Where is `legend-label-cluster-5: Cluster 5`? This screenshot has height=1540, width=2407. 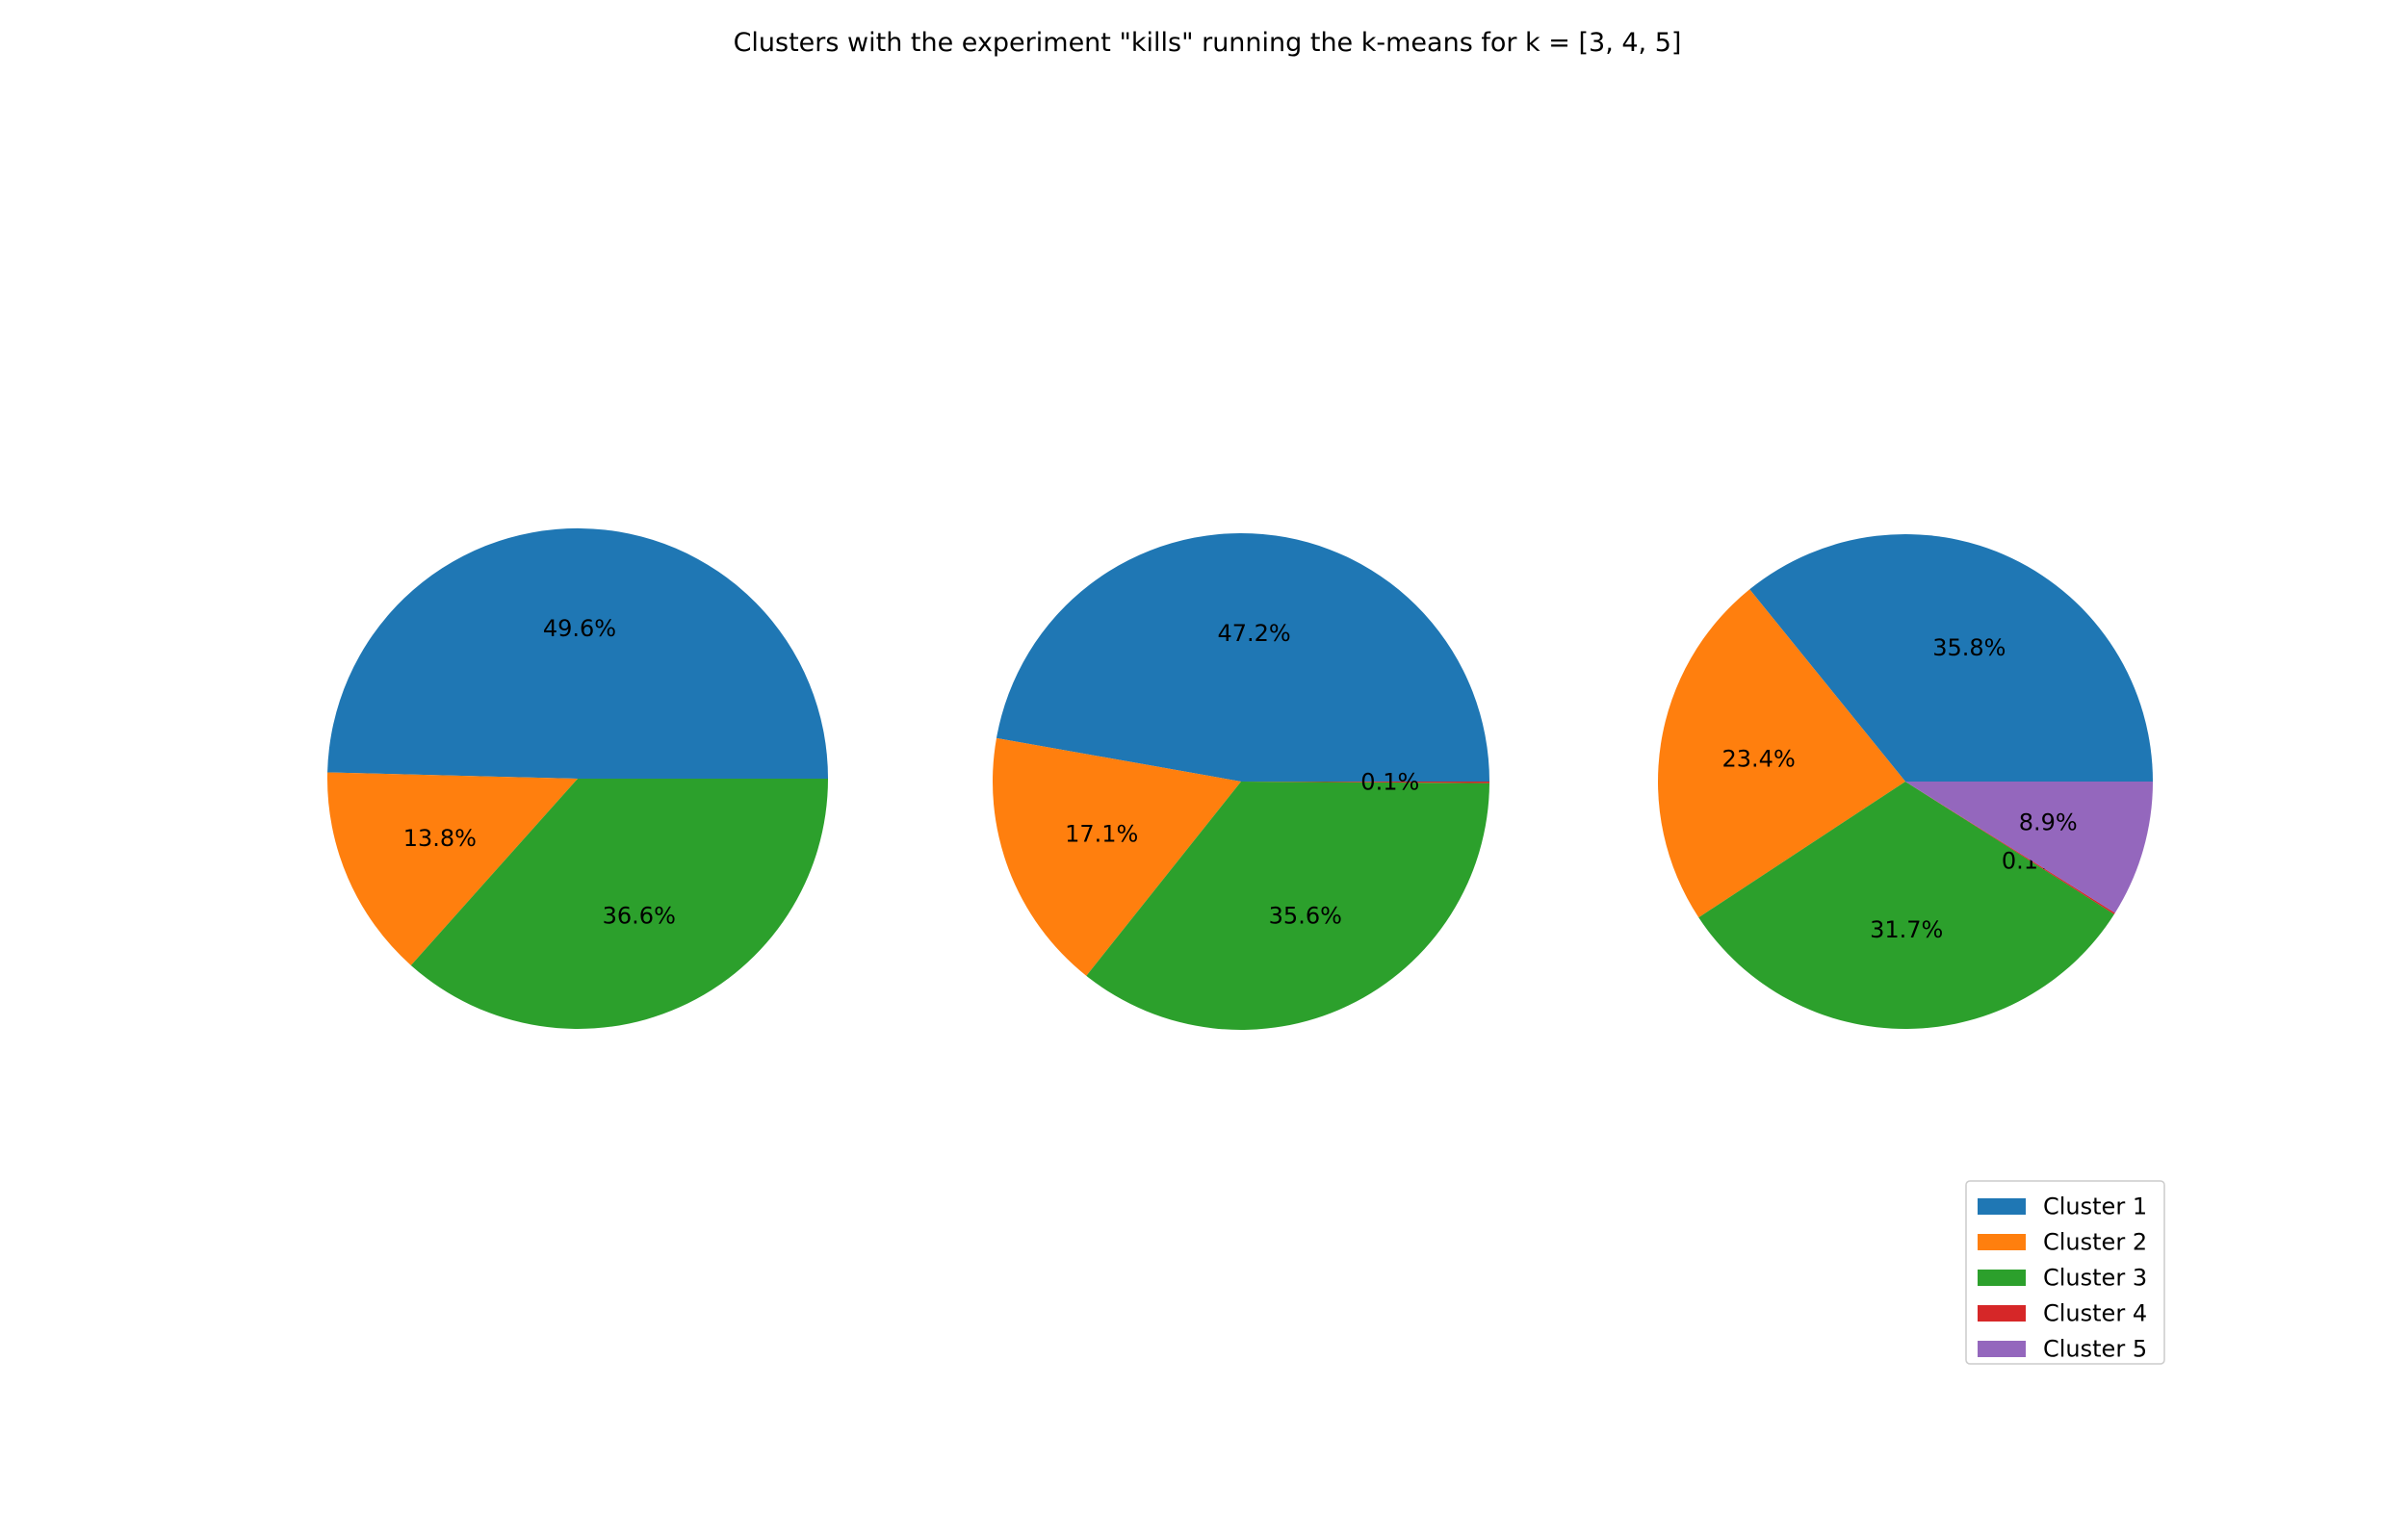
legend-label-cluster-5: Cluster 5 is located at coordinates (2095, 1349).